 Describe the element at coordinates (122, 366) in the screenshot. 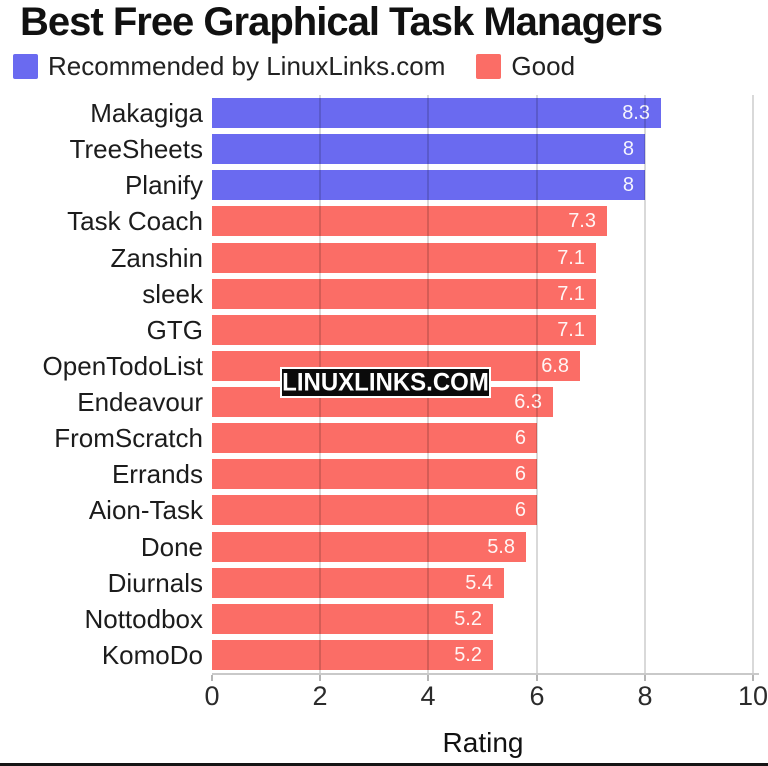

I see `category-label: OpenTodoList` at that location.